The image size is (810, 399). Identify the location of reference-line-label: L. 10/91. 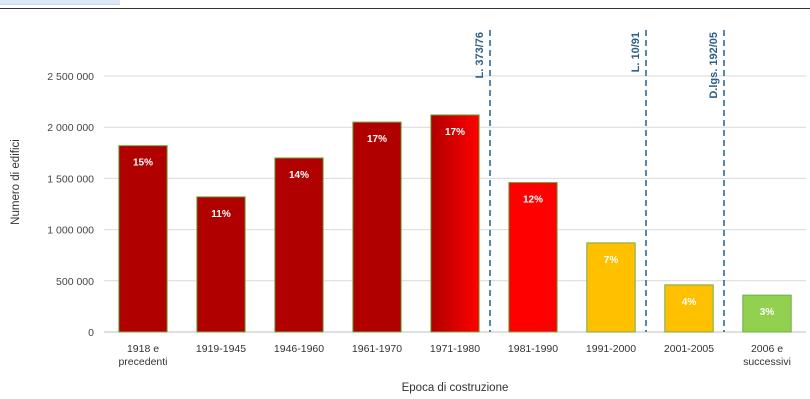
(636, 52).